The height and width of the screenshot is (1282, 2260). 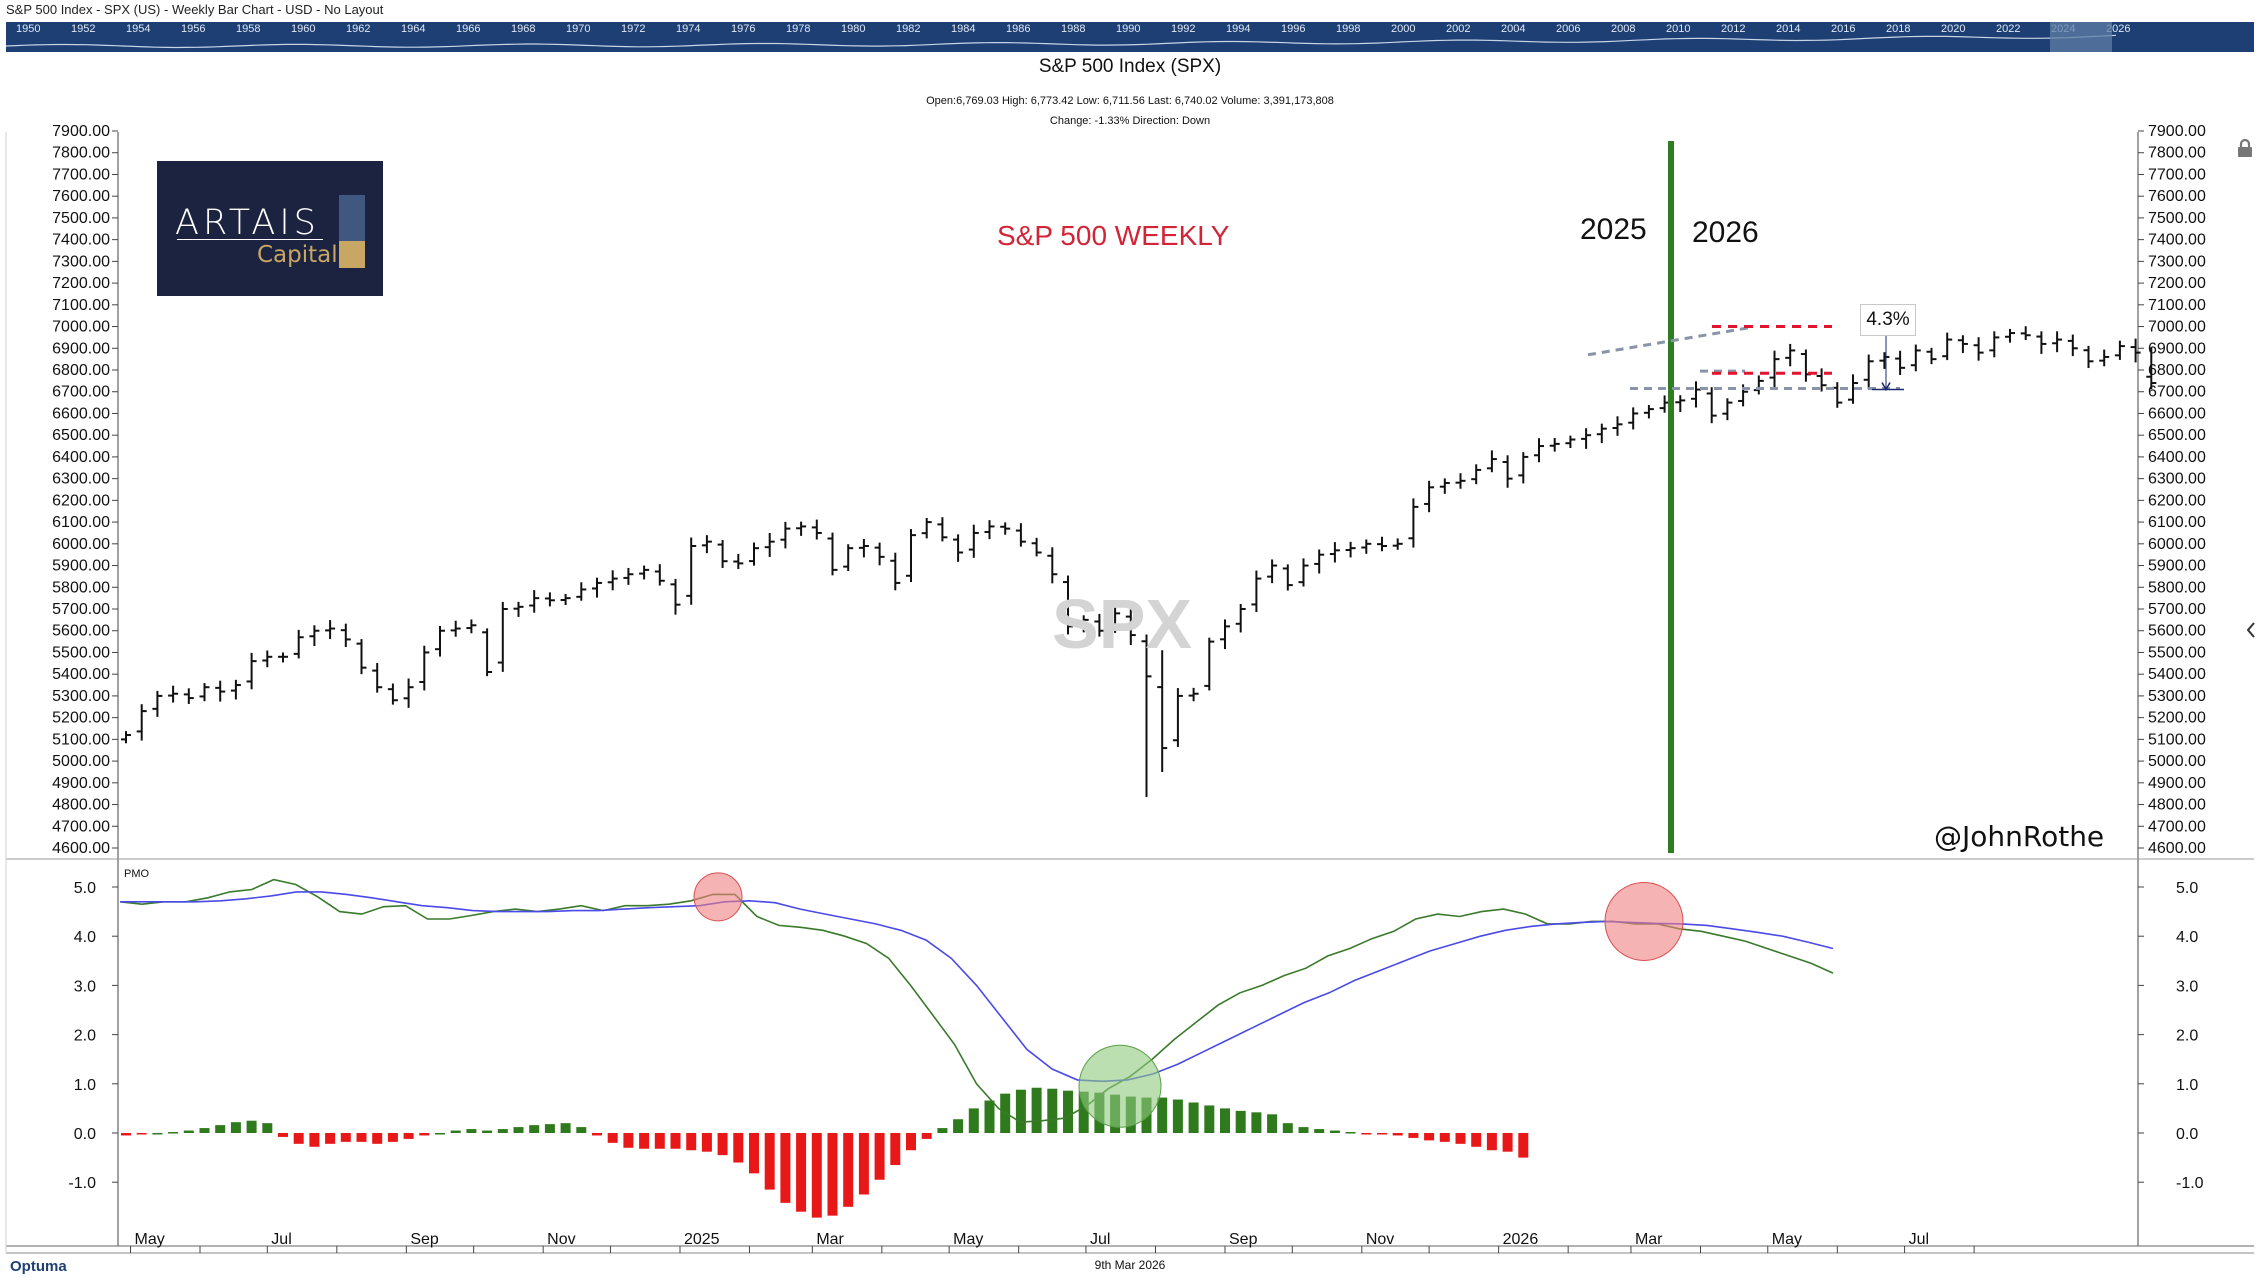 What do you see at coordinates (2187, 1036) in the screenshot?
I see `pmo-tick-label-right: 2.0` at bounding box center [2187, 1036].